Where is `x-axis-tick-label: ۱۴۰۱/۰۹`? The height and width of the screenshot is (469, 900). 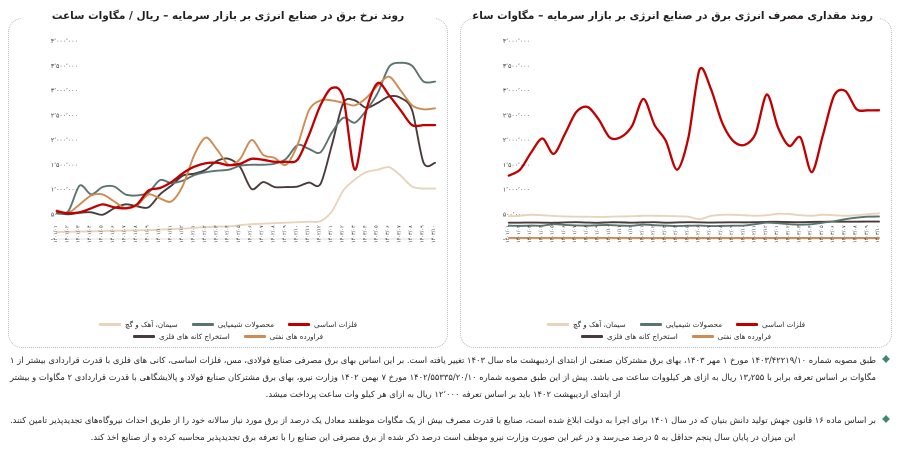 x-axis-tick-label: ۱۴۰۱/۰۹ is located at coordinates (598, 234).